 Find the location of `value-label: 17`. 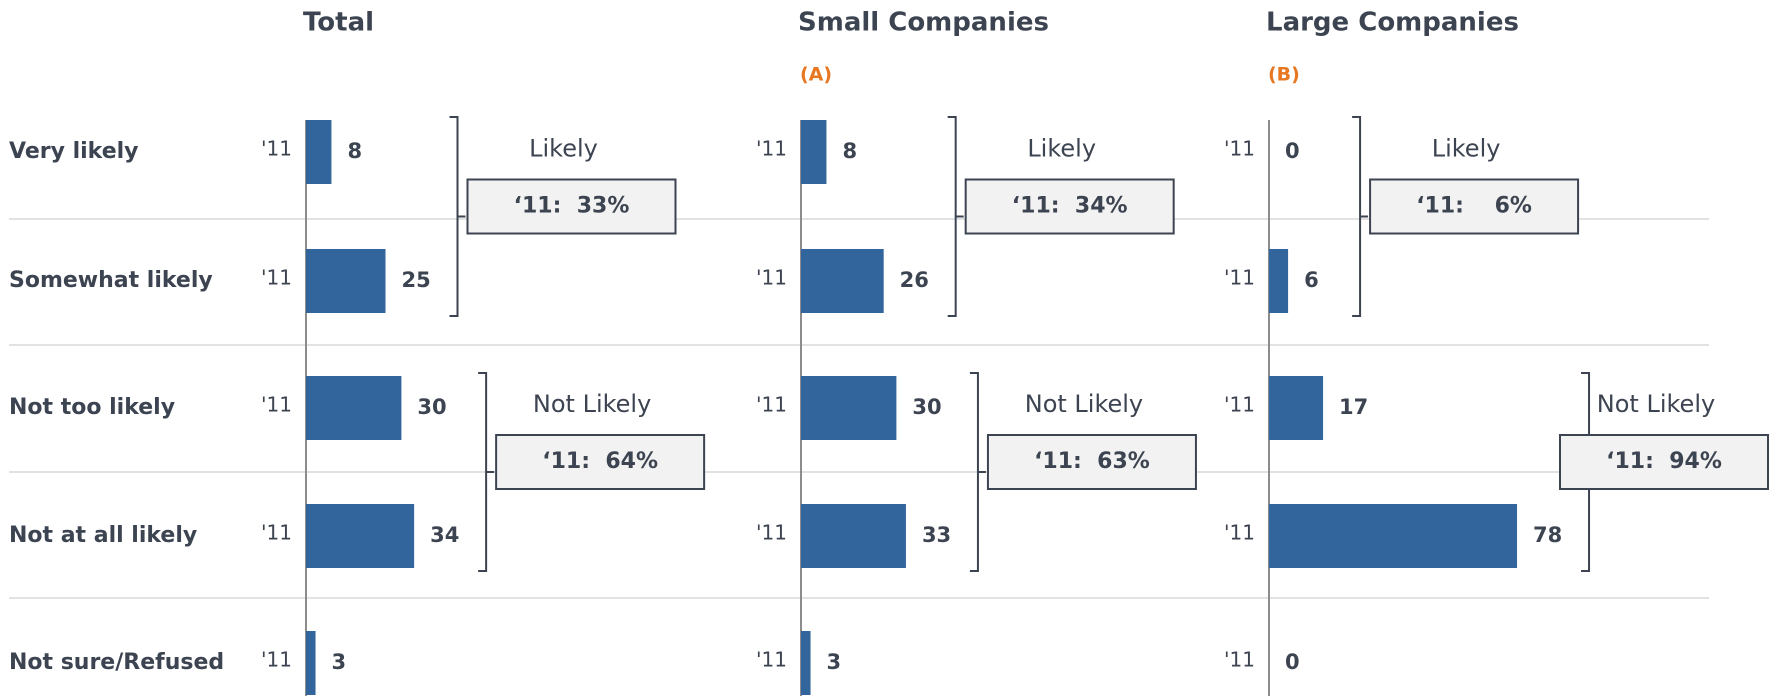

value-label: 17 is located at coordinates (1353, 407).